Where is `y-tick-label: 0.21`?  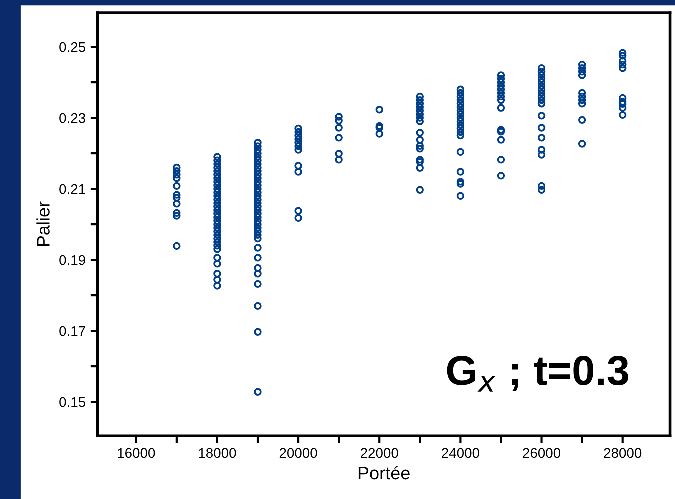 y-tick-label: 0.21 is located at coordinates (73, 189).